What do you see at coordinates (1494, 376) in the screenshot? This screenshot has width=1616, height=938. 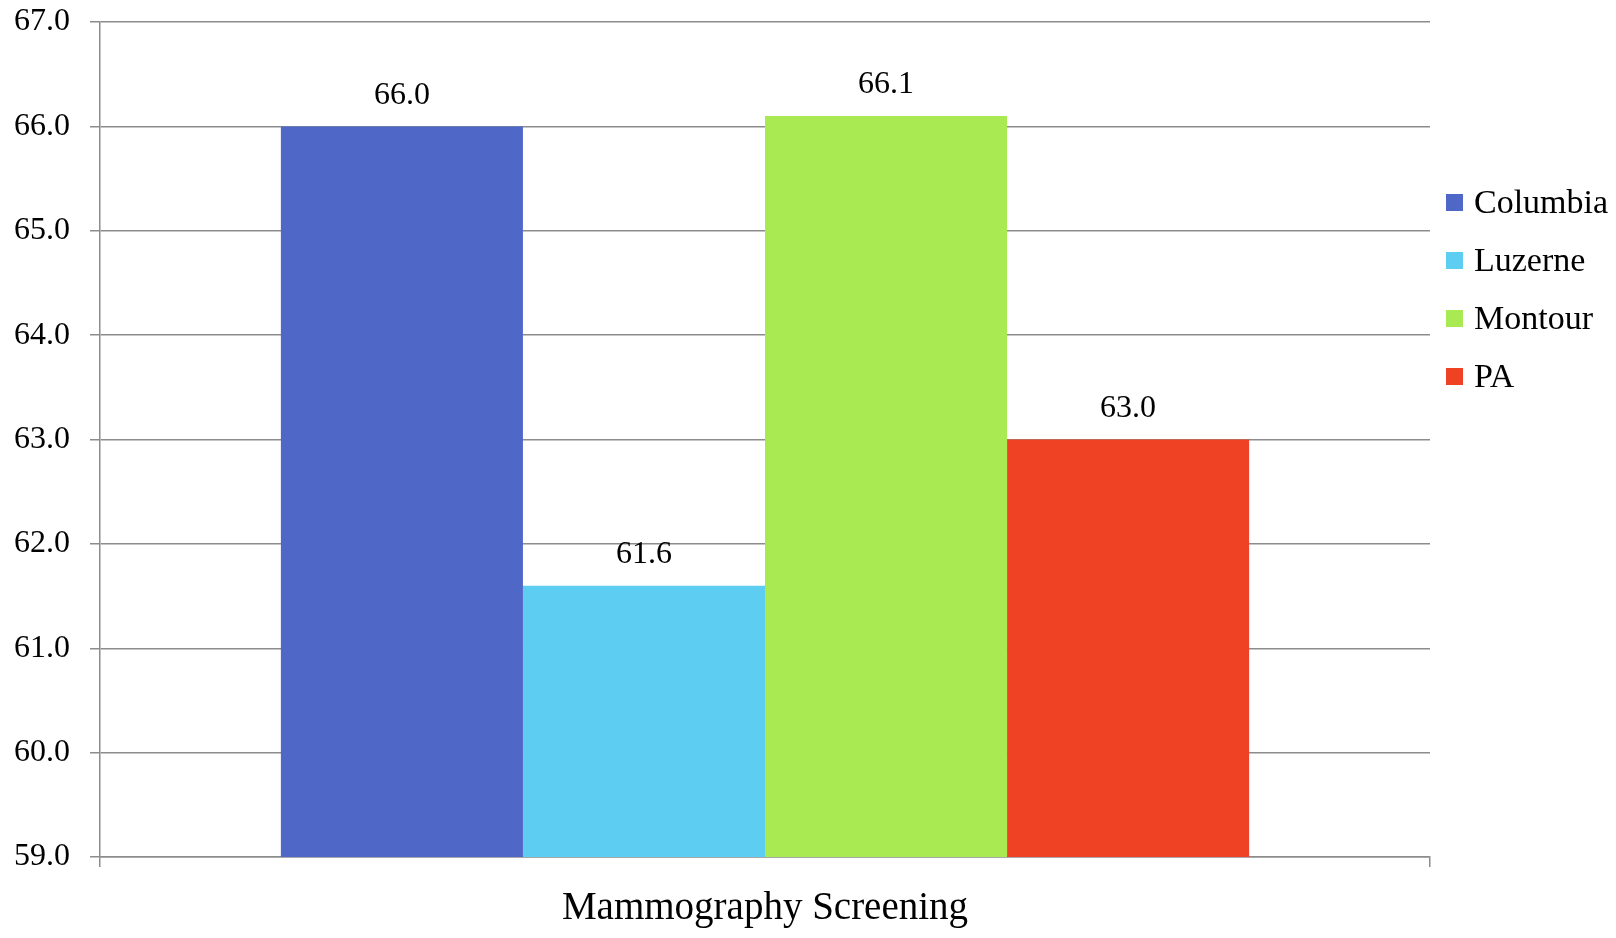 I see `legend-label: PA` at bounding box center [1494, 376].